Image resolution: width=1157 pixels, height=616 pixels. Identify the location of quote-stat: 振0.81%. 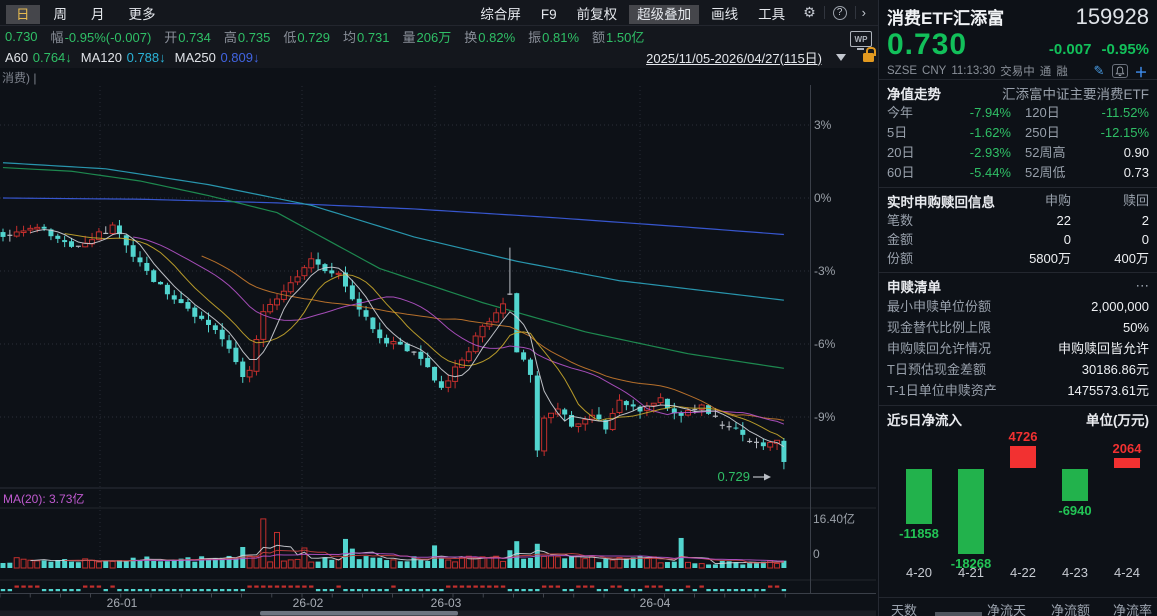
(554, 37).